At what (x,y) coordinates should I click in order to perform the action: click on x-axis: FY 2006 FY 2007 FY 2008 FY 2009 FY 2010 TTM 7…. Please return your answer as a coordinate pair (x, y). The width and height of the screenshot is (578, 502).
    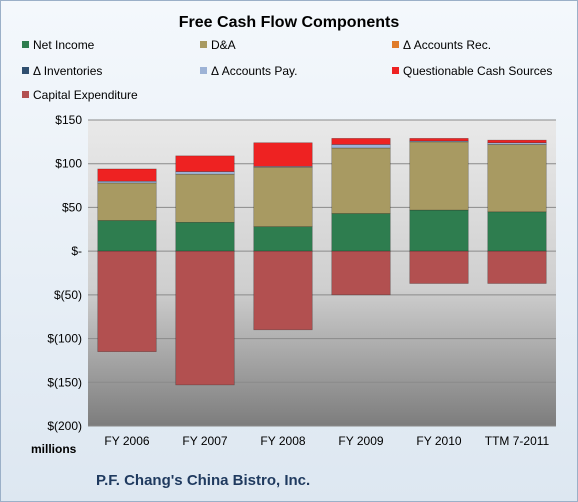
    Looking at the image, I should click on (326, 441).